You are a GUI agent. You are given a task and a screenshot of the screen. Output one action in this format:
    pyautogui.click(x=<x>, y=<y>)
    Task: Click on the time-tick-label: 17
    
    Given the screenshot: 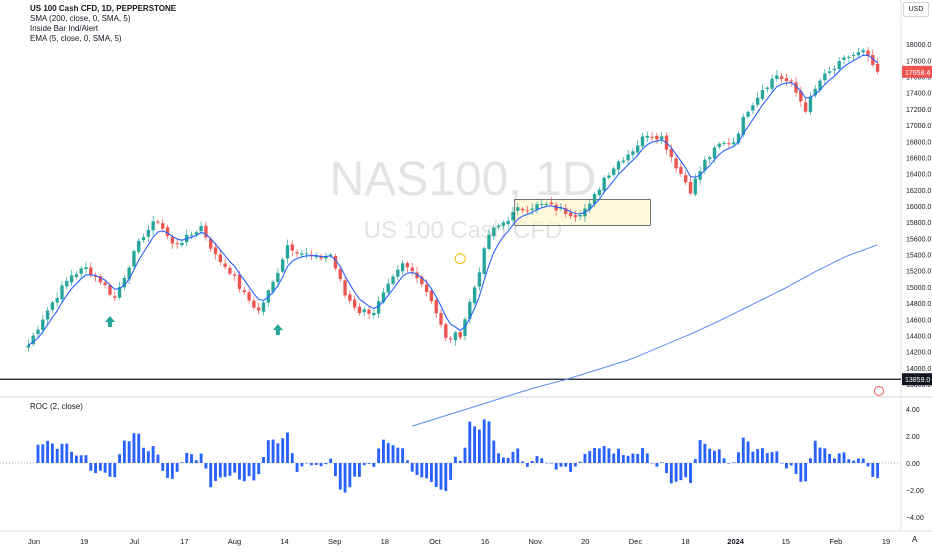 What is the action you would take?
    pyautogui.click(x=184, y=541)
    